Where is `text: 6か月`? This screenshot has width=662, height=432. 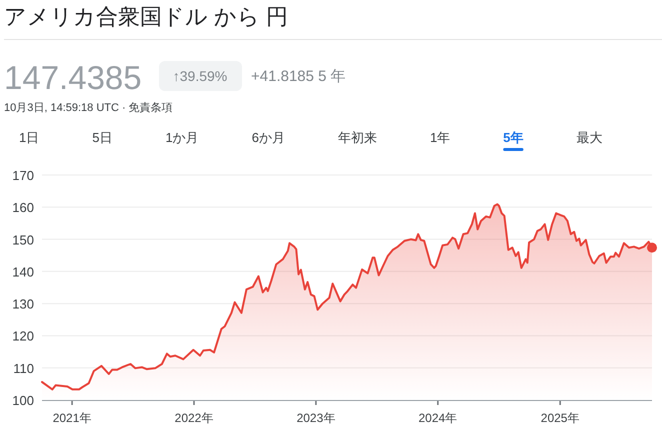 text: 6か月 is located at coordinates (268, 137).